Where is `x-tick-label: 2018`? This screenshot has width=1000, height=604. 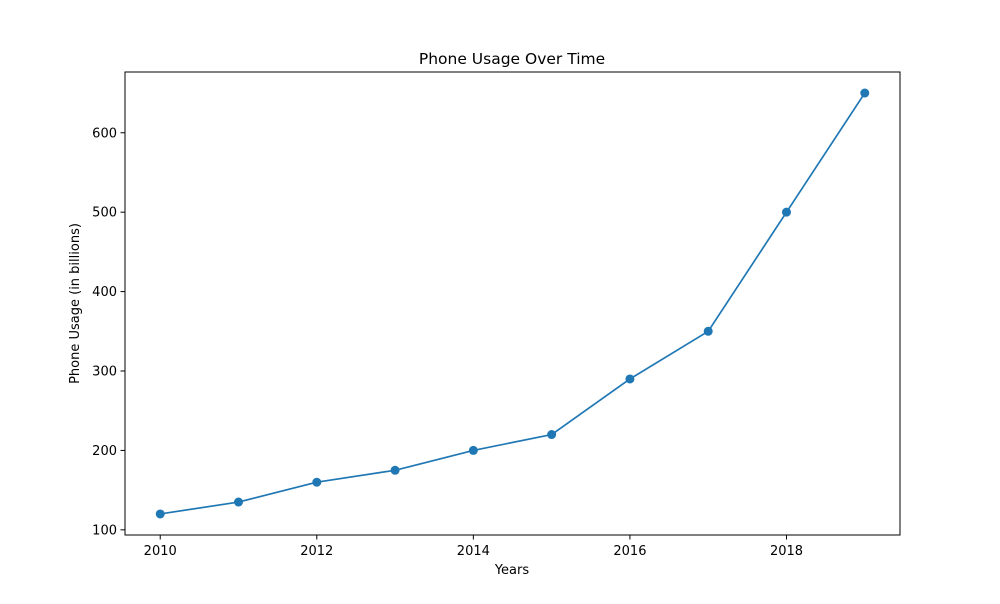
x-tick-label: 2018 is located at coordinates (786, 551).